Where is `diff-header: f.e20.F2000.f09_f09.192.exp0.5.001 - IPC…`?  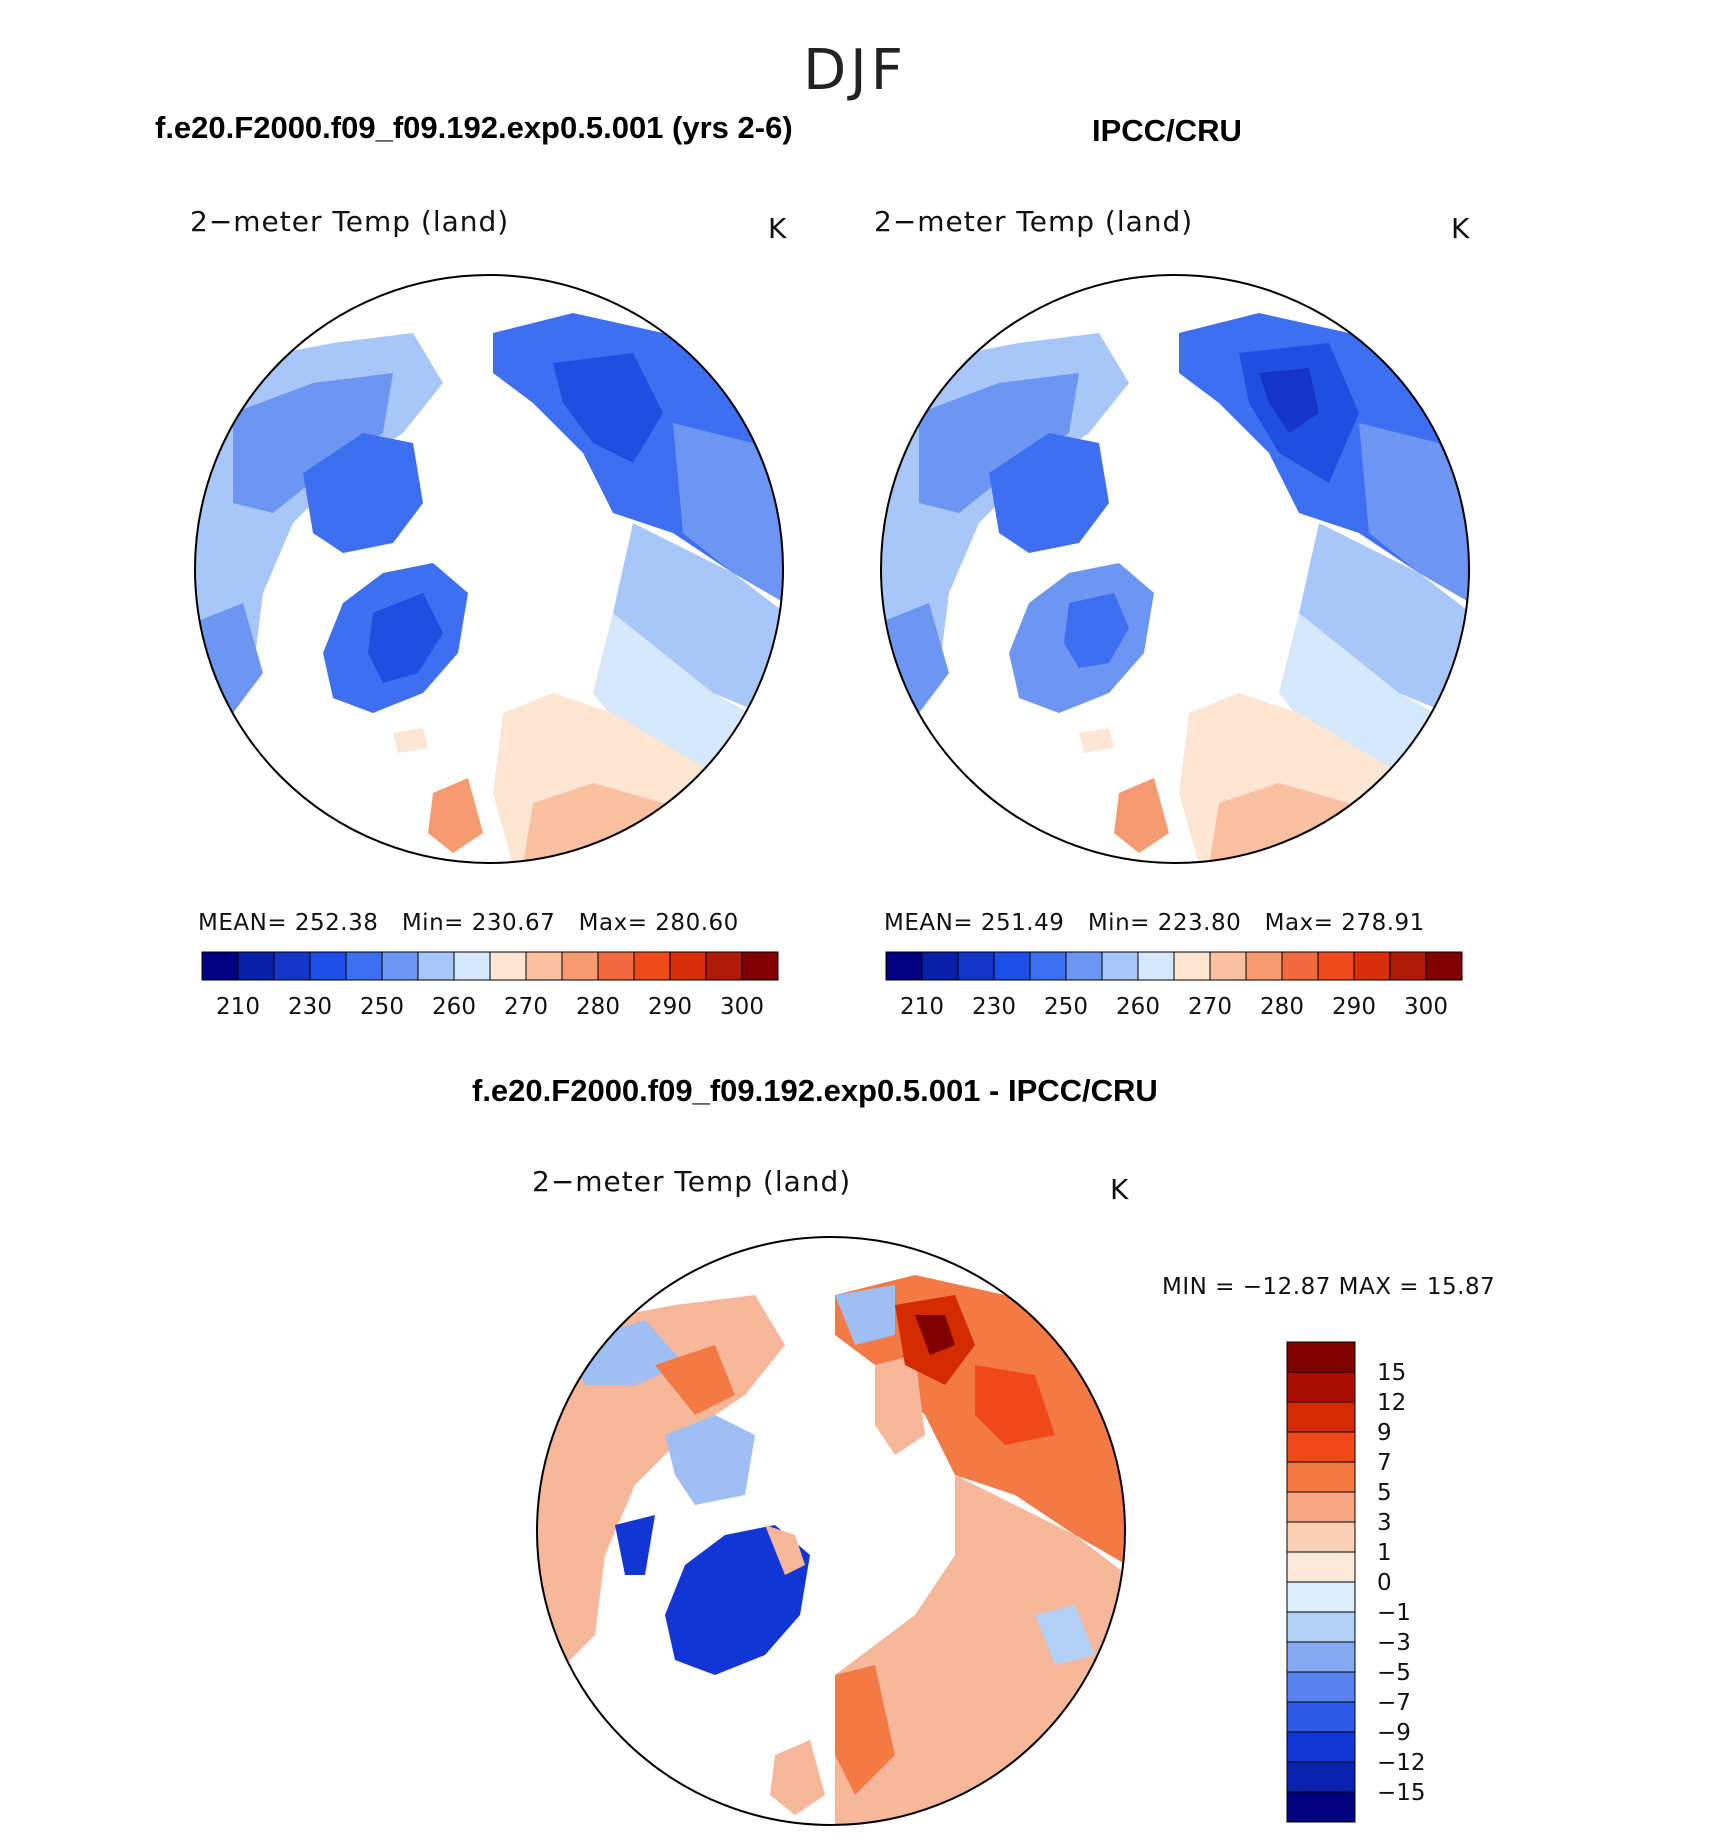
diff-header: f.e20.F2000.f09_f09.192.exp0.5.001 - IPC… is located at coordinates (815, 1090).